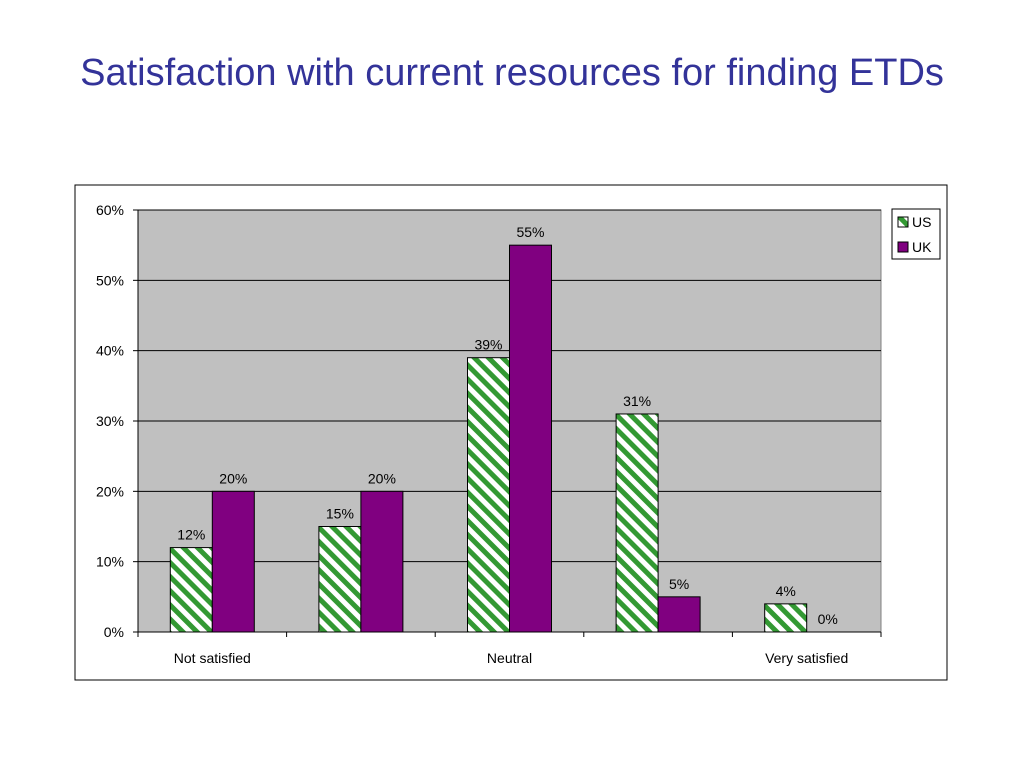 This screenshot has height=768, width=1024. Describe the element at coordinates (637, 401) in the screenshot. I see `data-label-us: 31%` at that location.